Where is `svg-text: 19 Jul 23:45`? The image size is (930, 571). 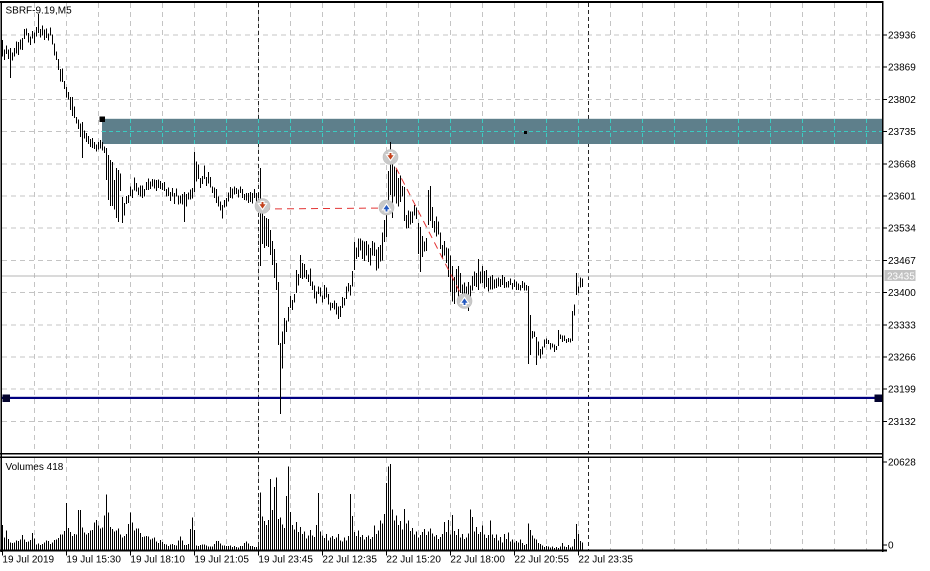
svg-text: 19 Jul 23:45 is located at coordinates (285, 560).